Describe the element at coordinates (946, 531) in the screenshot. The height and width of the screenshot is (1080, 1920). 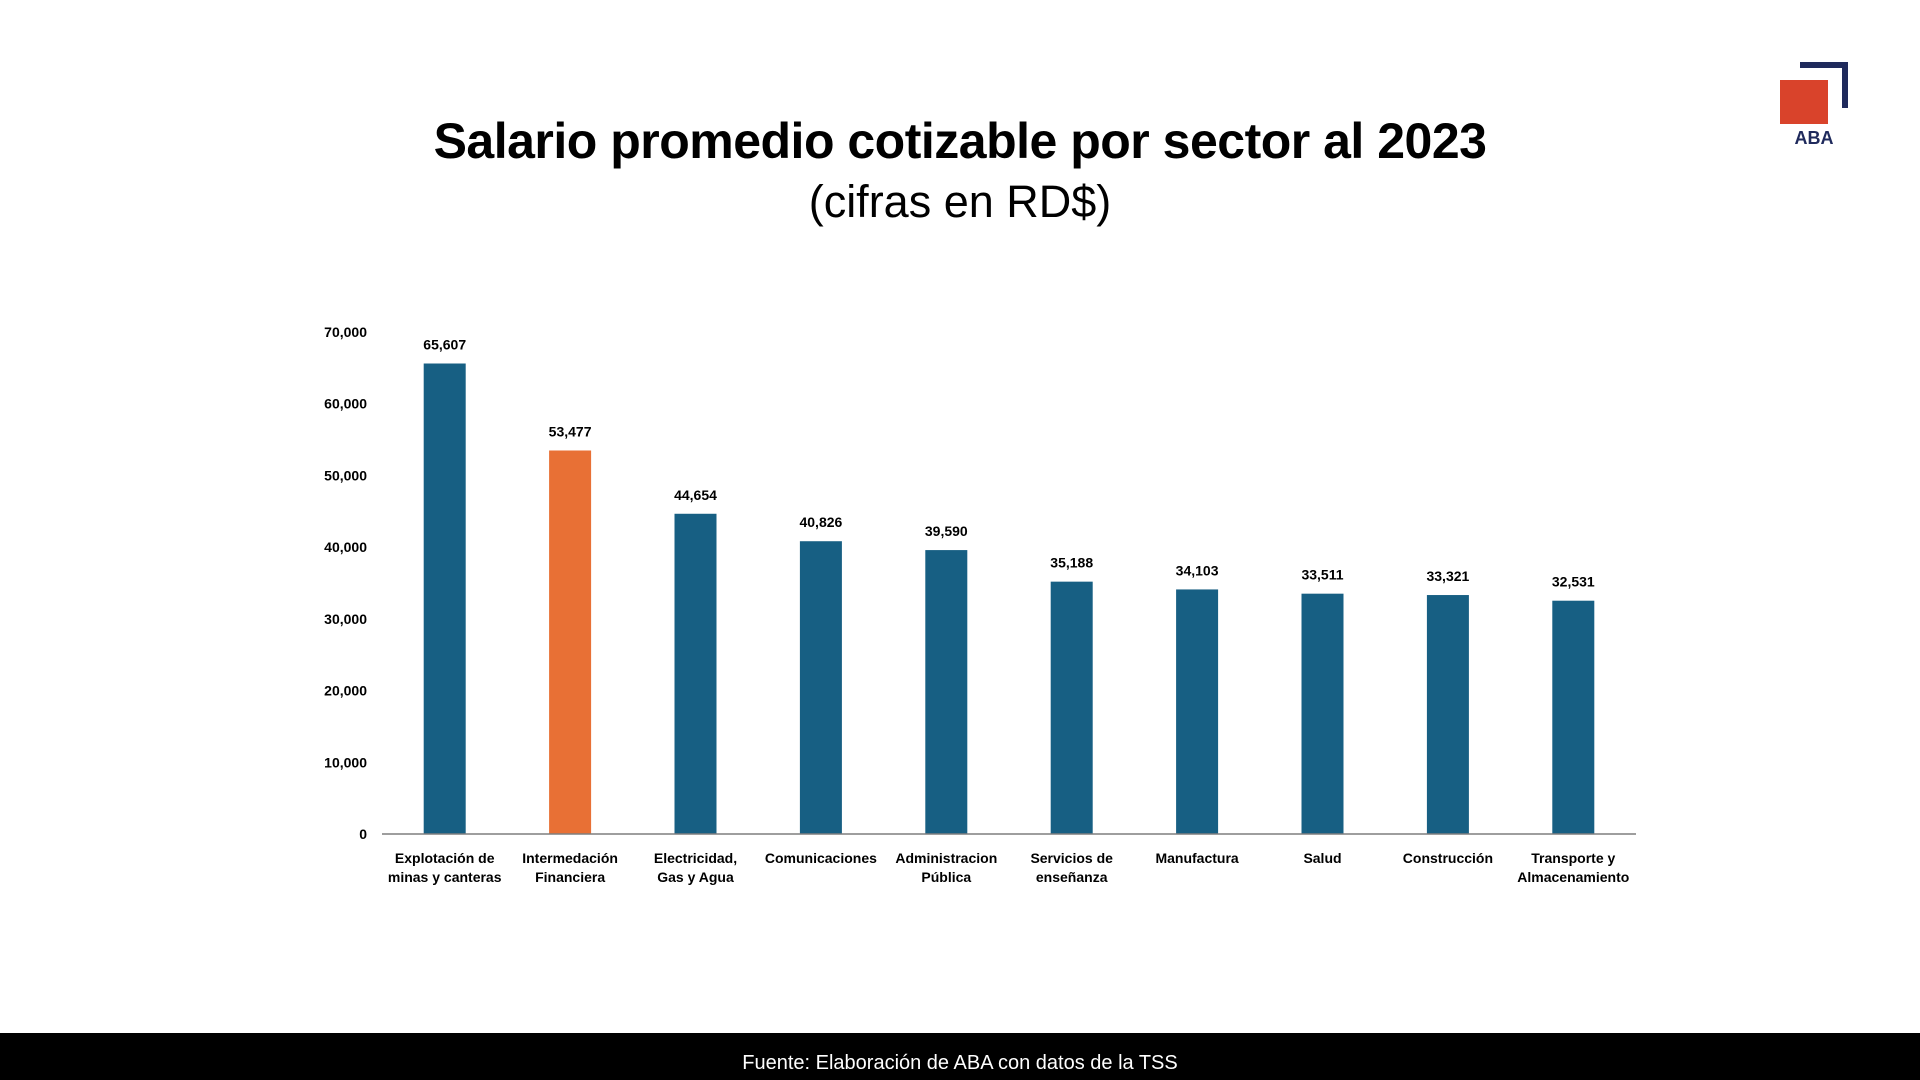
I see `data-label: 39,590` at that location.